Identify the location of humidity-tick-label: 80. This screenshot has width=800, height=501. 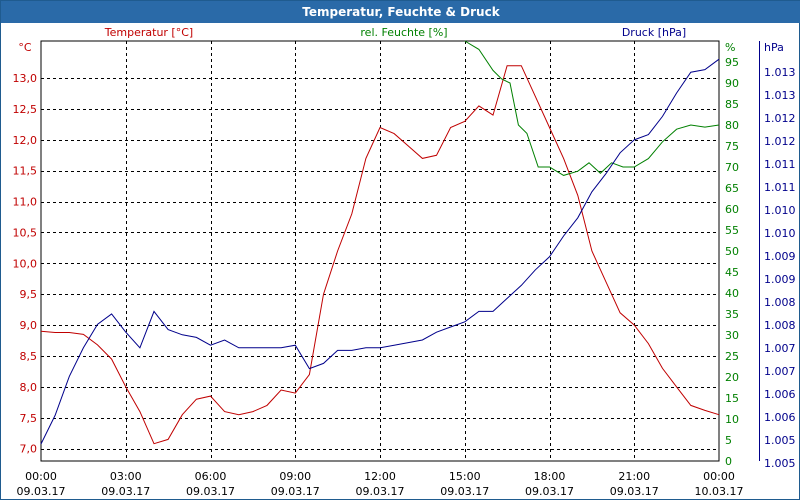
(732, 125).